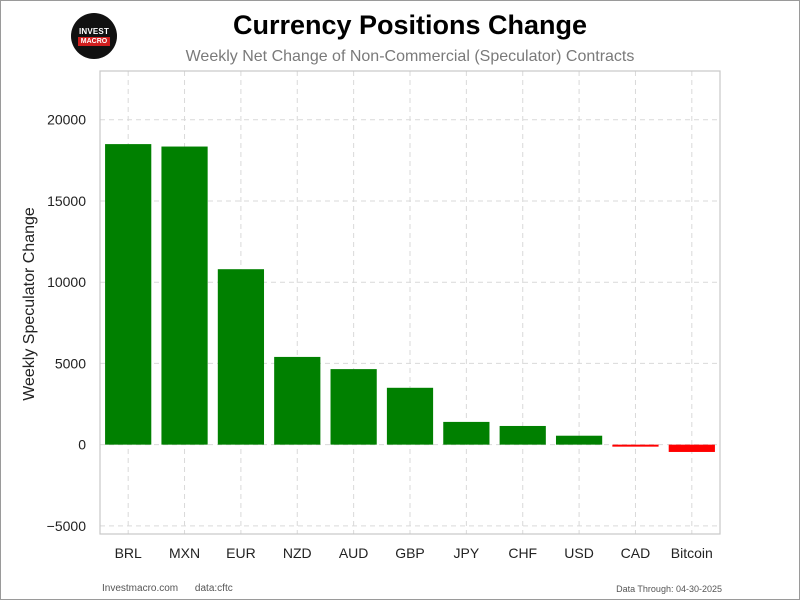 The width and height of the screenshot is (800, 600). What do you see at coordinates (241, 553) in the screenshot?
I see `x-tick-label: EUR` at bounding box center [241, 553].